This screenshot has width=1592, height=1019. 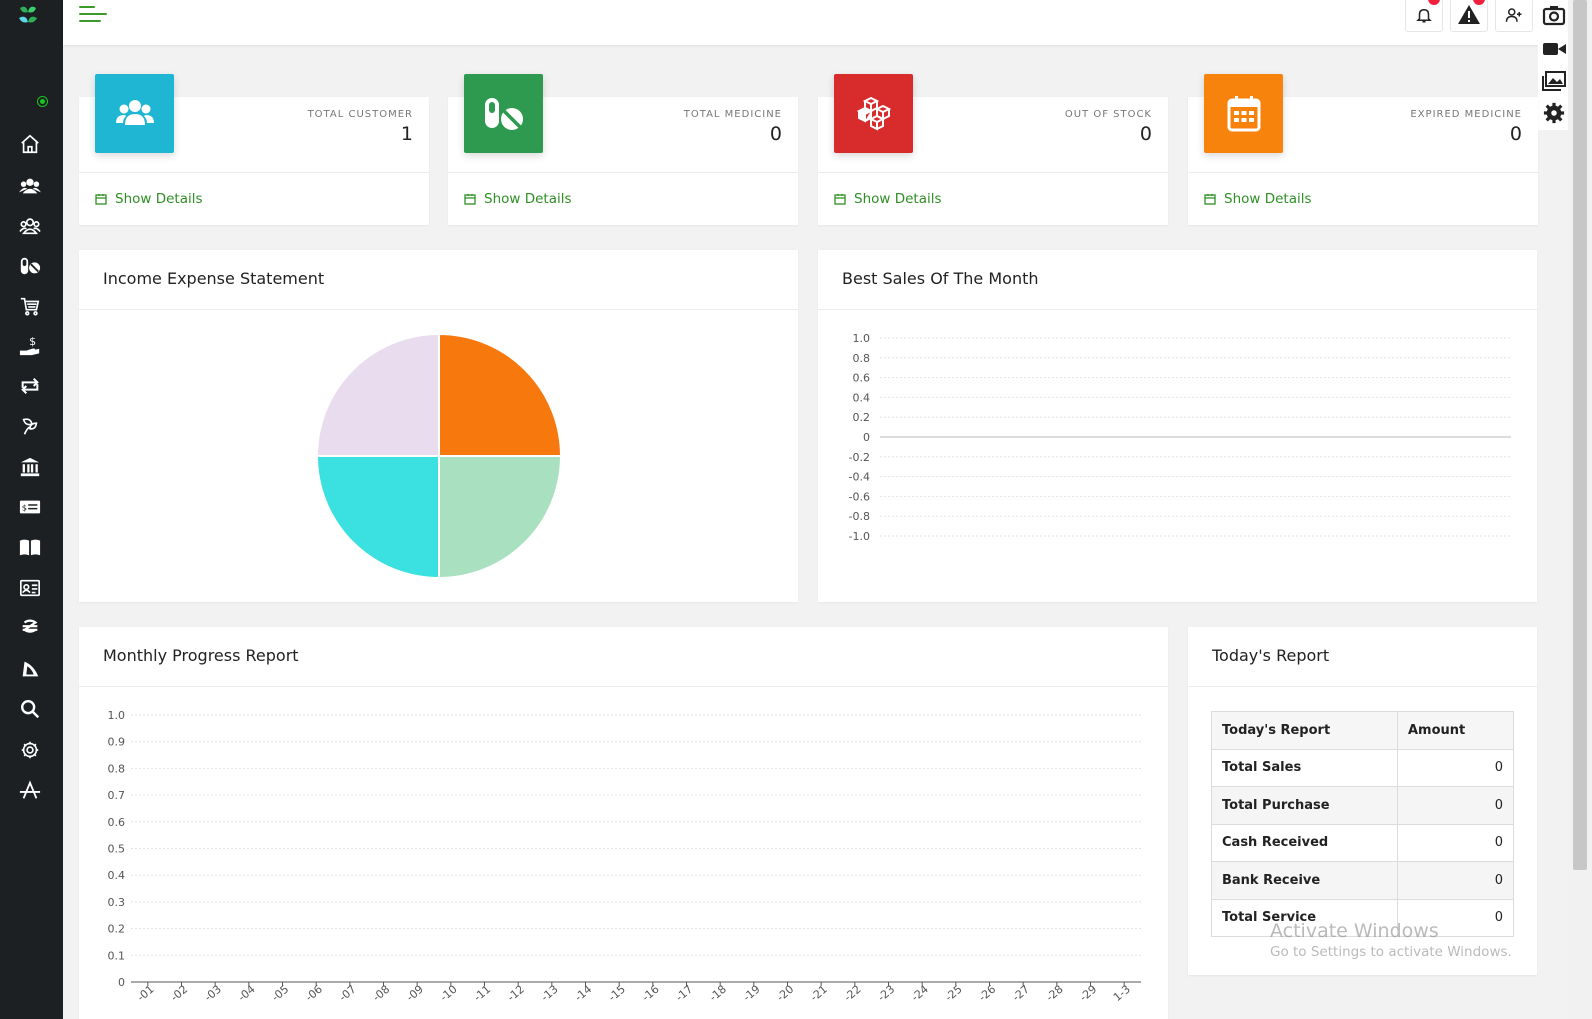 I want to click on sidebar-item-language, so click(x=30, y=791).